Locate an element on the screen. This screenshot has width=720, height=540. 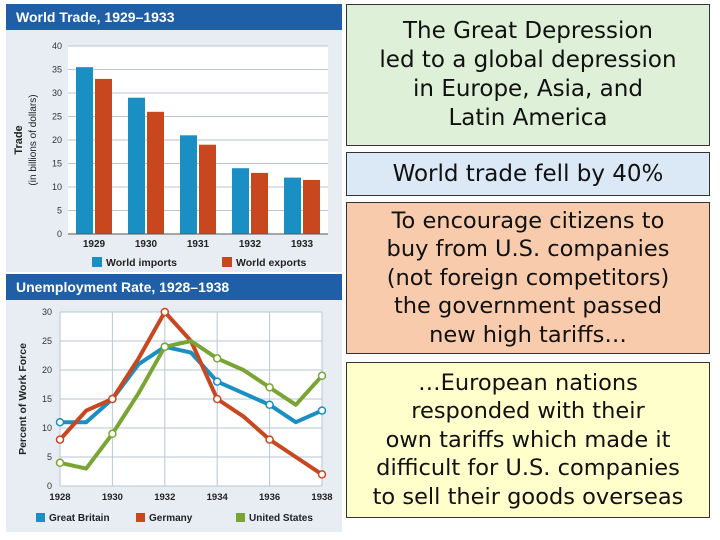
text-line: responded with their is located at coordinates (528, 411).